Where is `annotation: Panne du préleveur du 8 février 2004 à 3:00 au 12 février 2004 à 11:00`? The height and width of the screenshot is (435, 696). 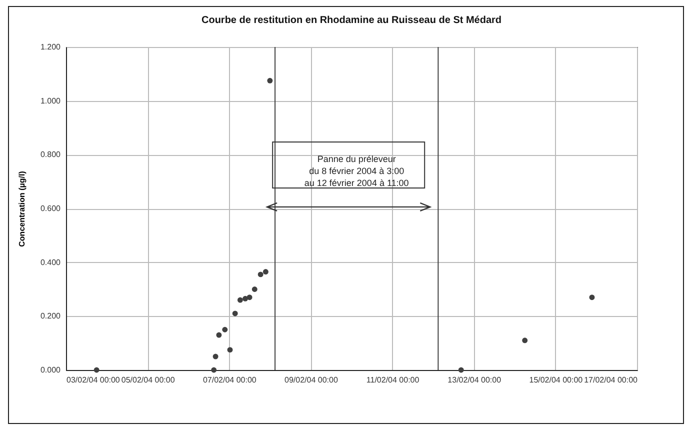
annotation: Panne du préleveur du 8 février 2004 à 3:00 au 12 février 2004 à 11:00 is located at coordinates (356, 171).